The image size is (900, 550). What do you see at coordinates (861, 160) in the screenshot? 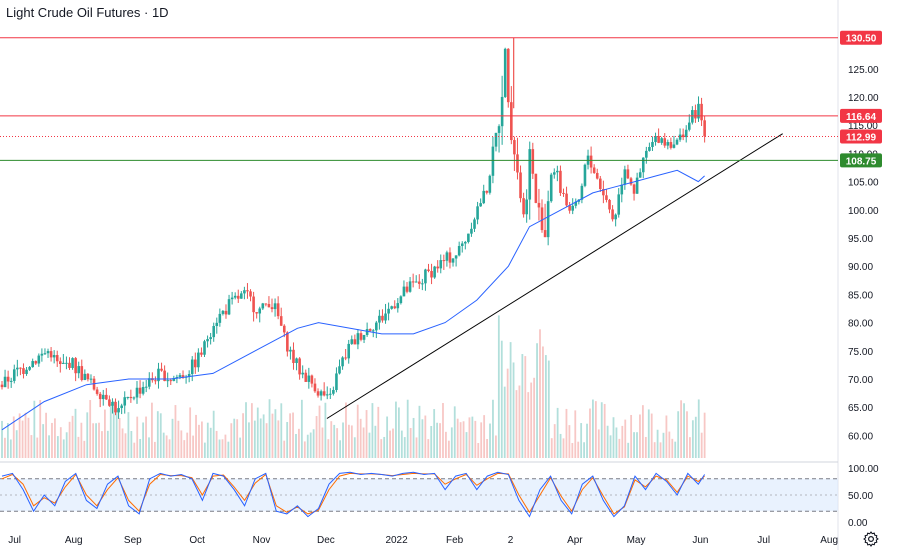
I see `level-tag` at bounding box center [861, 160].